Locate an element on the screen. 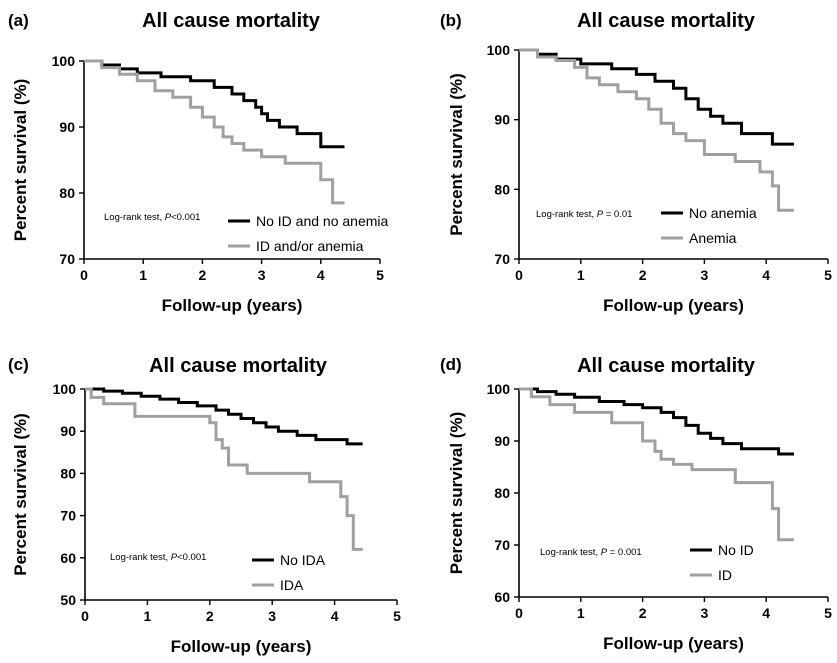  chart-3-series-1-line is located at coordinates (656, 464).